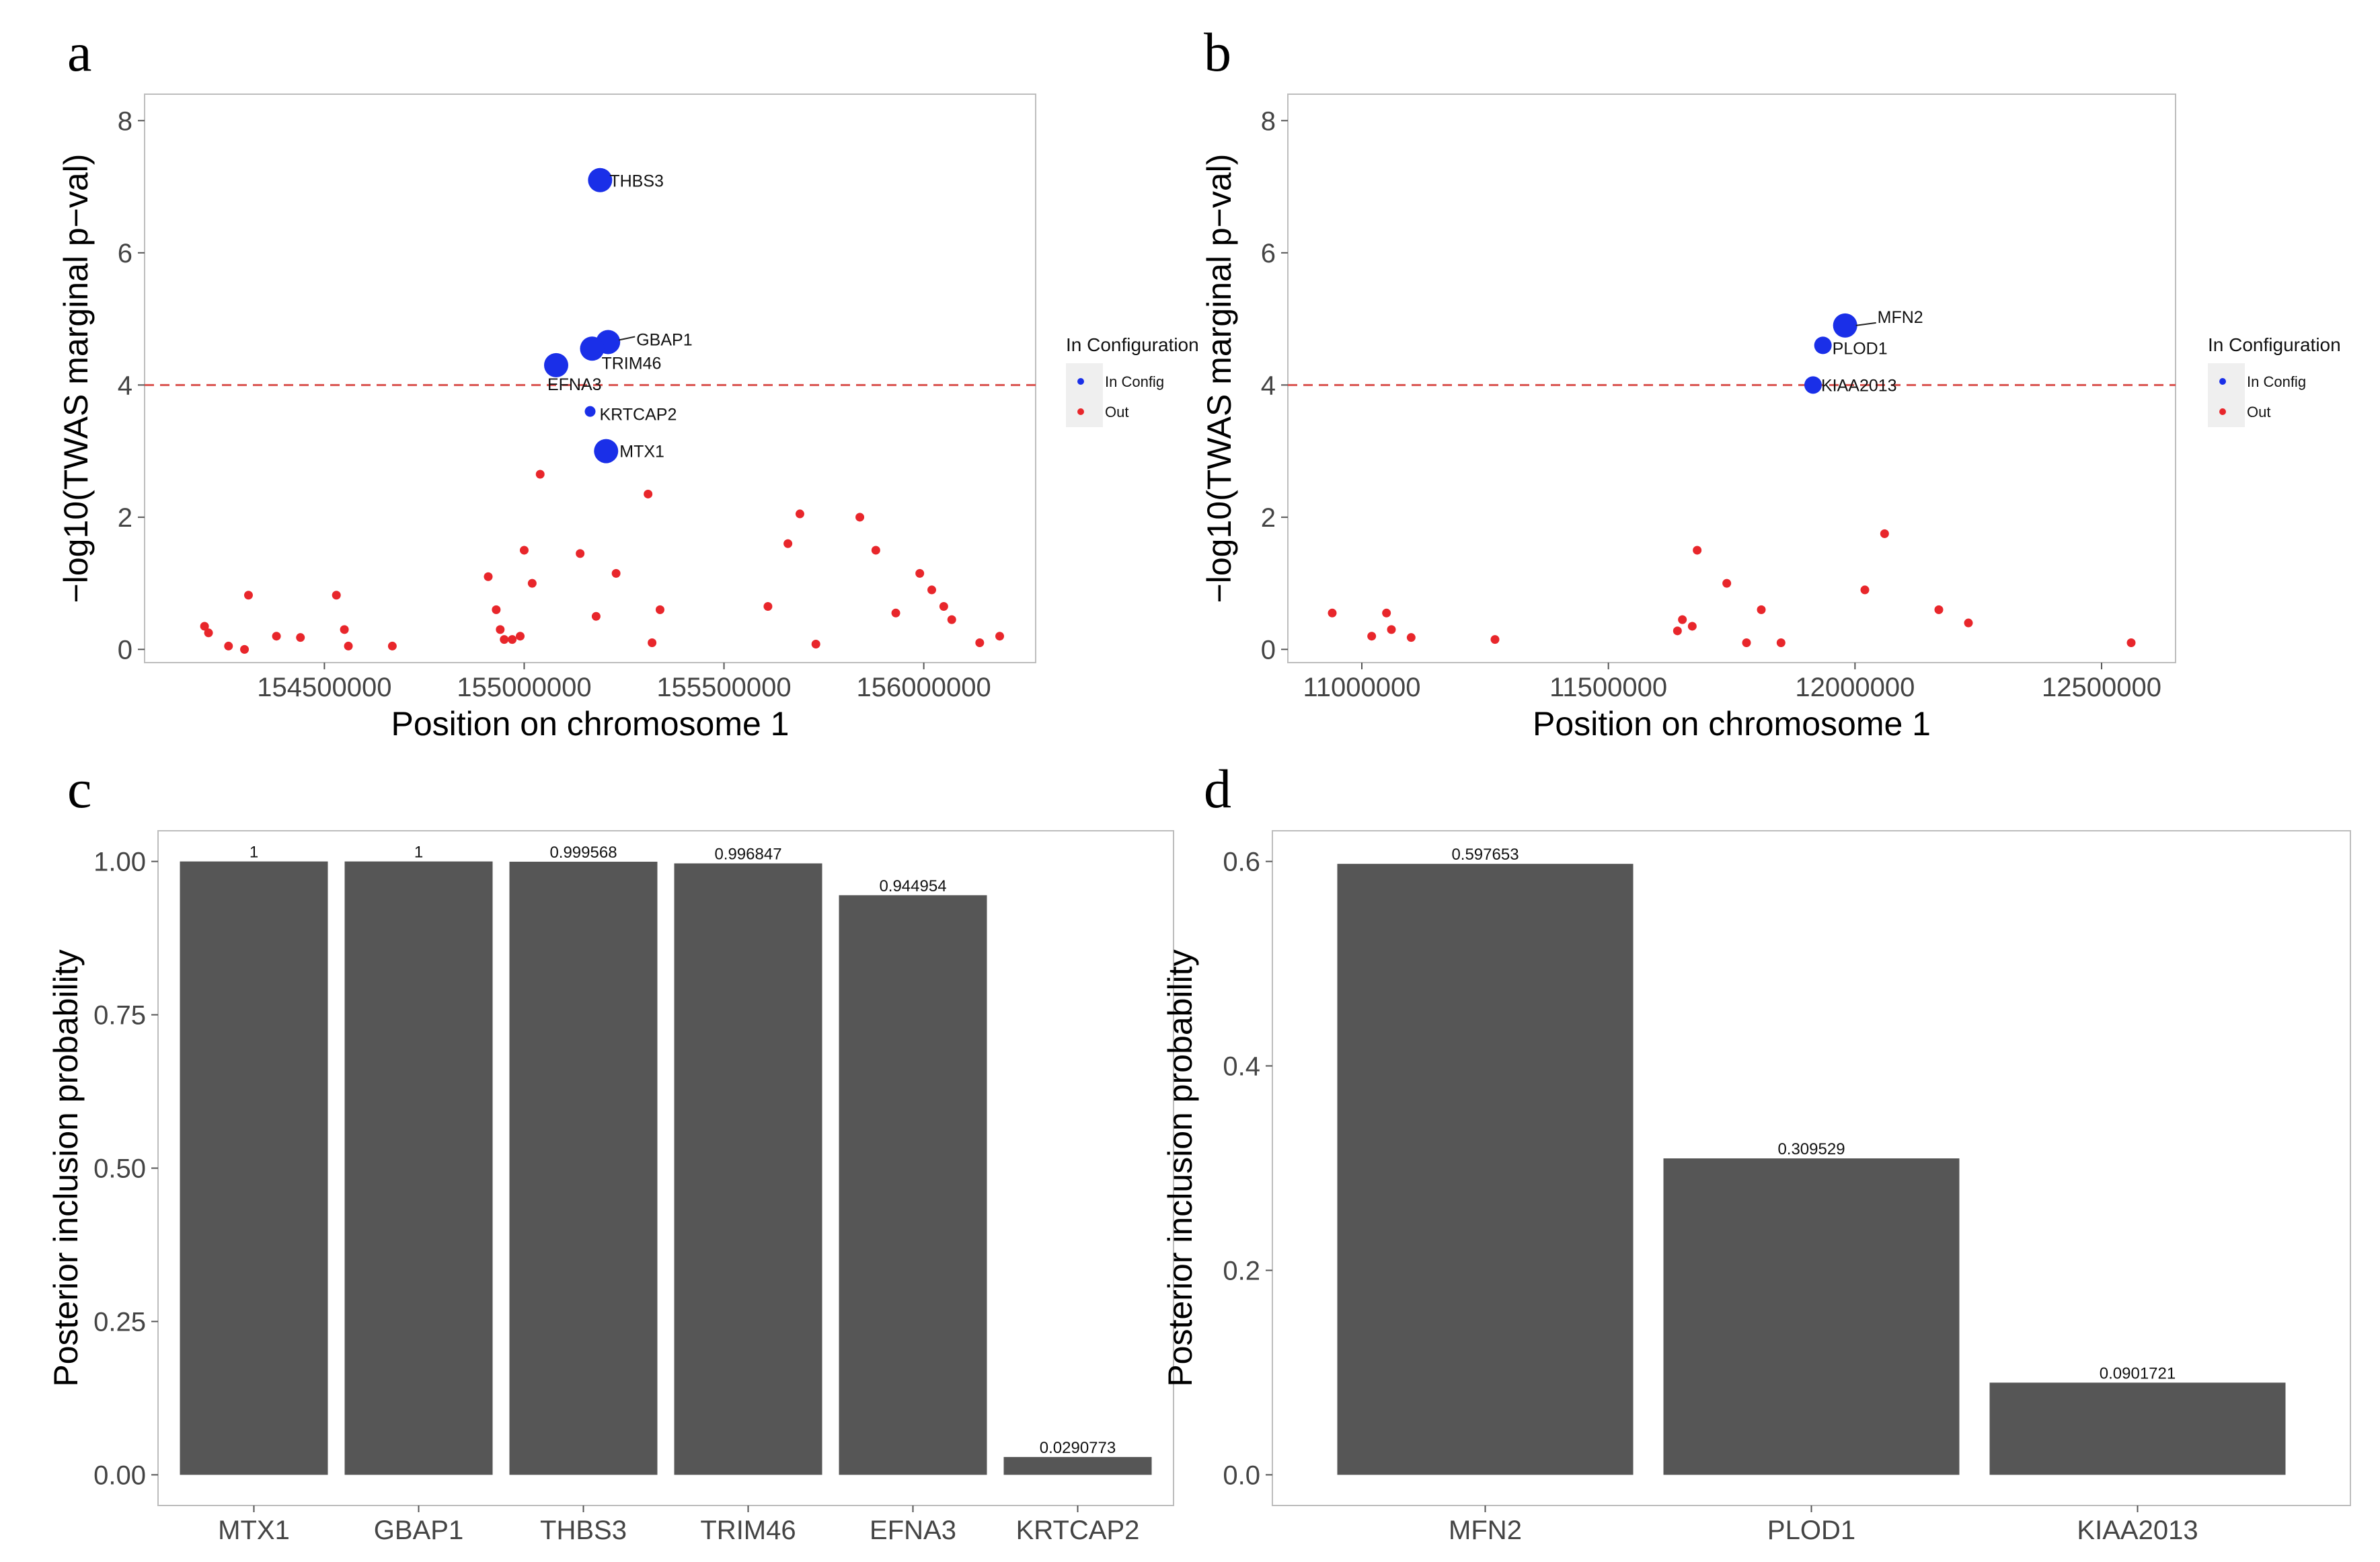  What do you see at coordinates (555, 364) in the screenshot?
I see `in-config-point-efna3` at bounding box center [555, 364].